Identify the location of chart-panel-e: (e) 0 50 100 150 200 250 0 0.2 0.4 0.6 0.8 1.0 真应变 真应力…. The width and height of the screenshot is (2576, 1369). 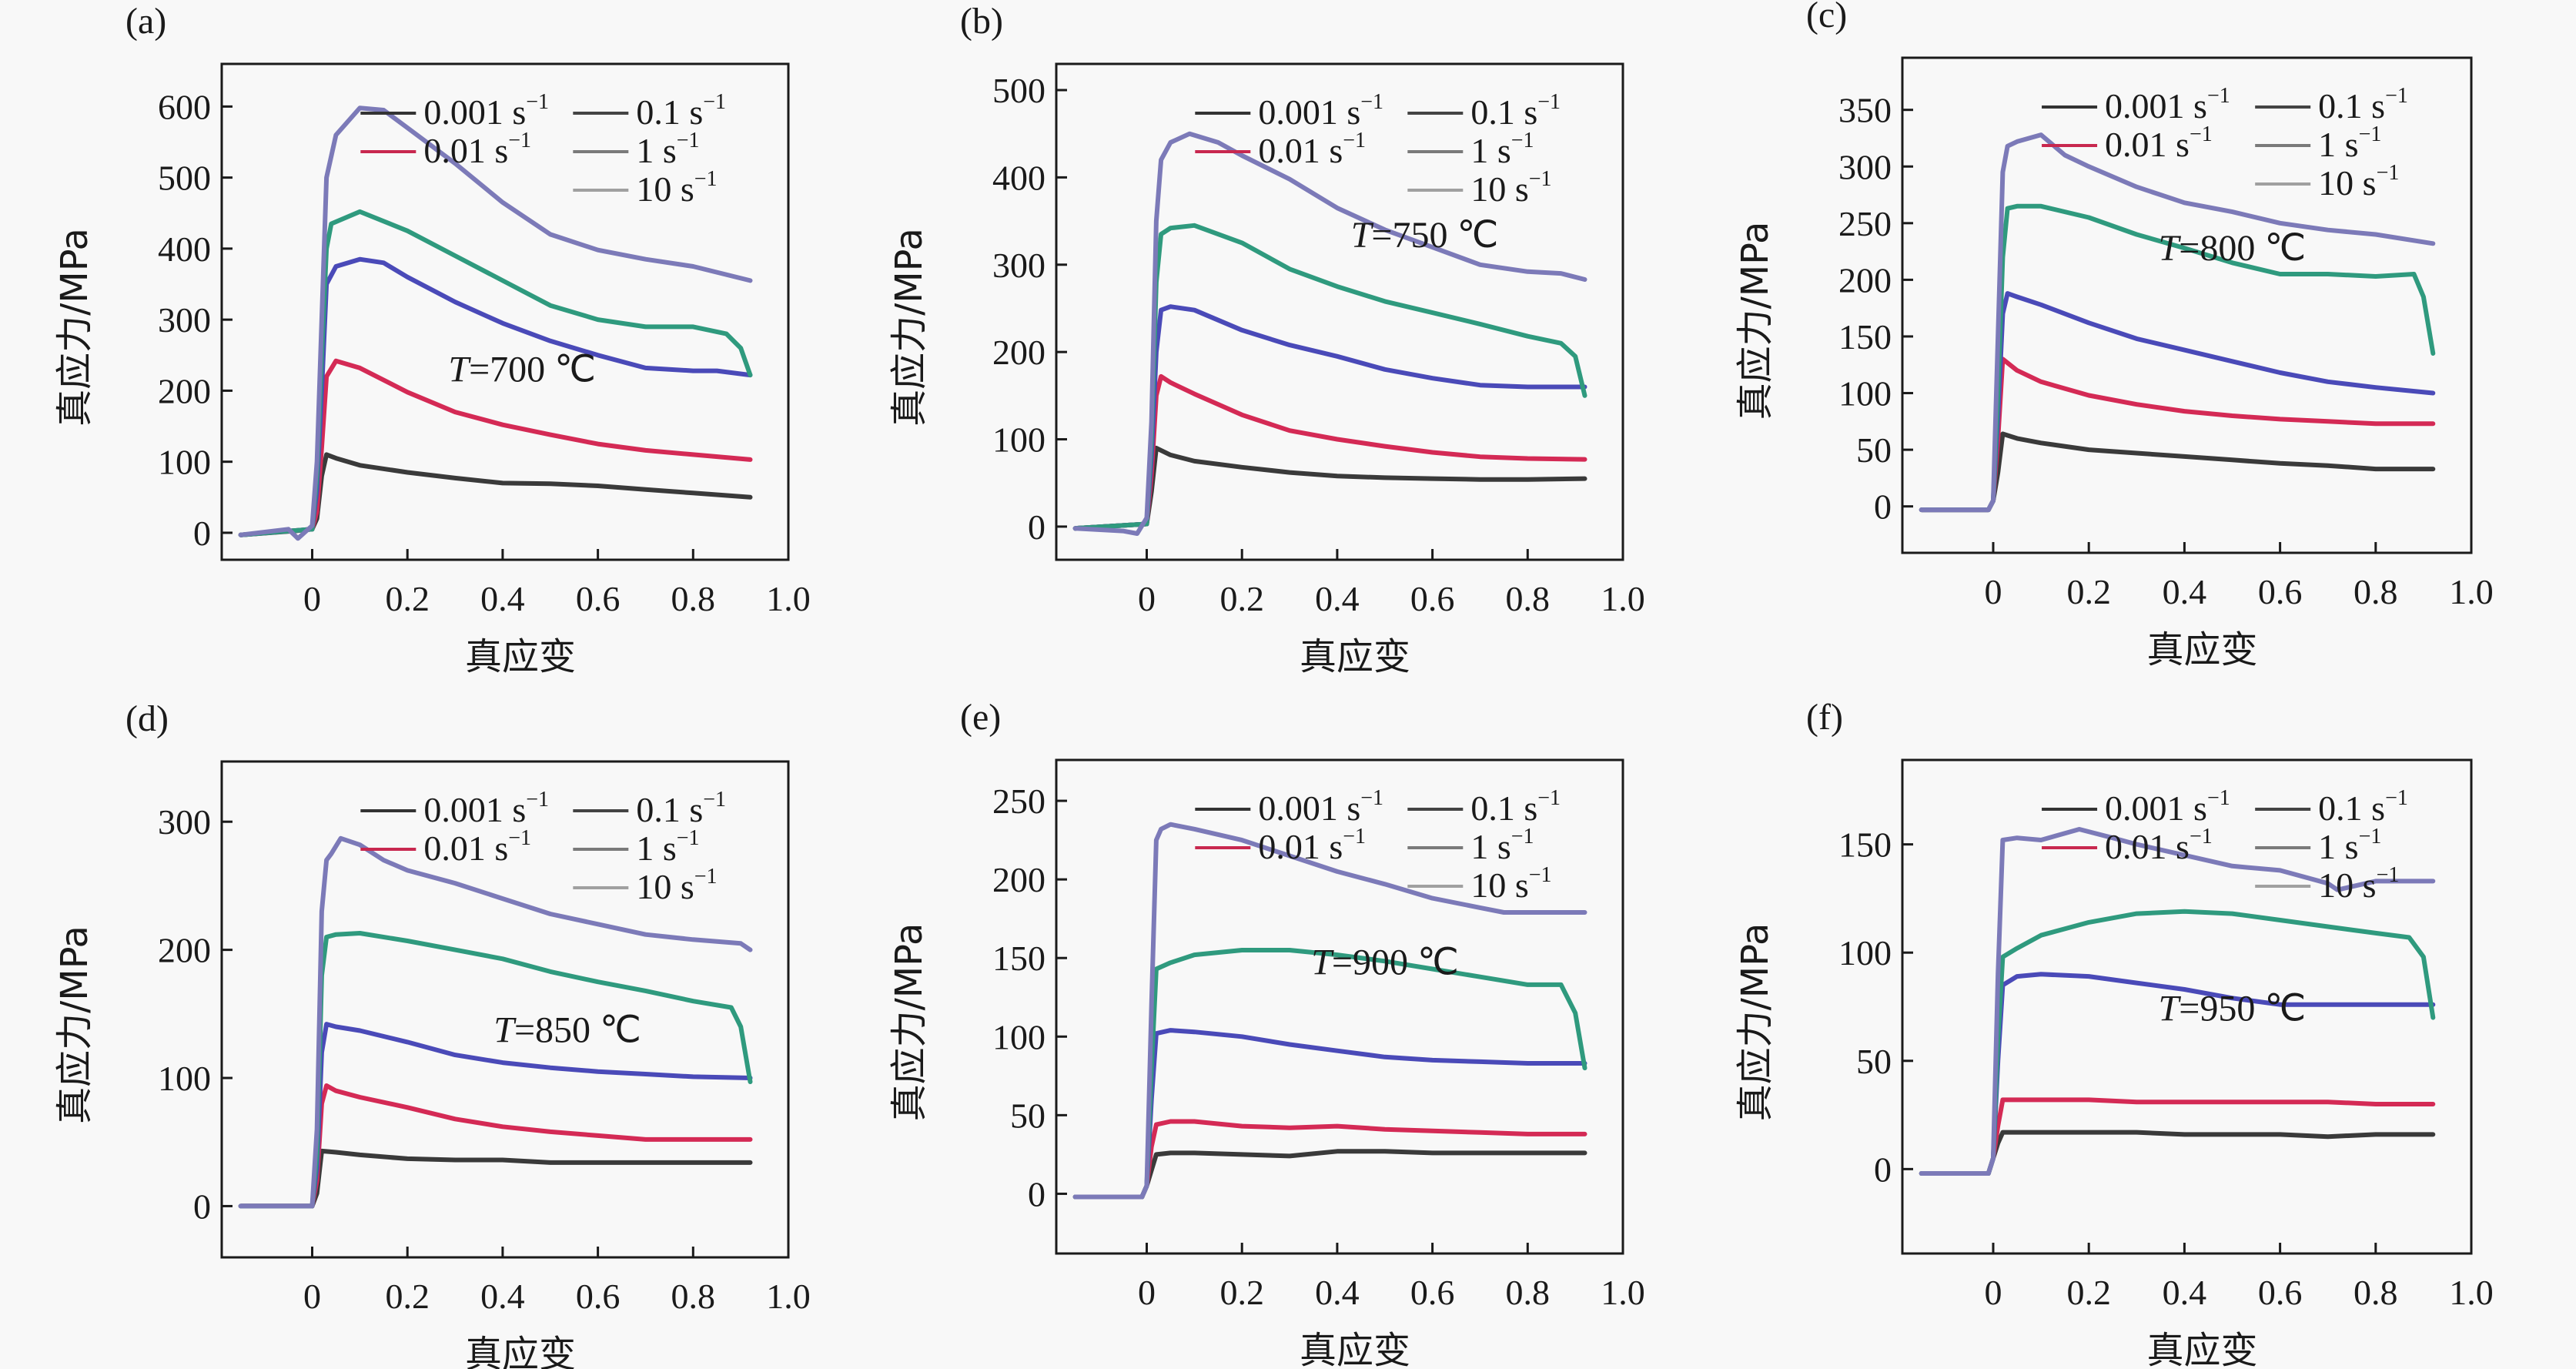
(1266, 1033).